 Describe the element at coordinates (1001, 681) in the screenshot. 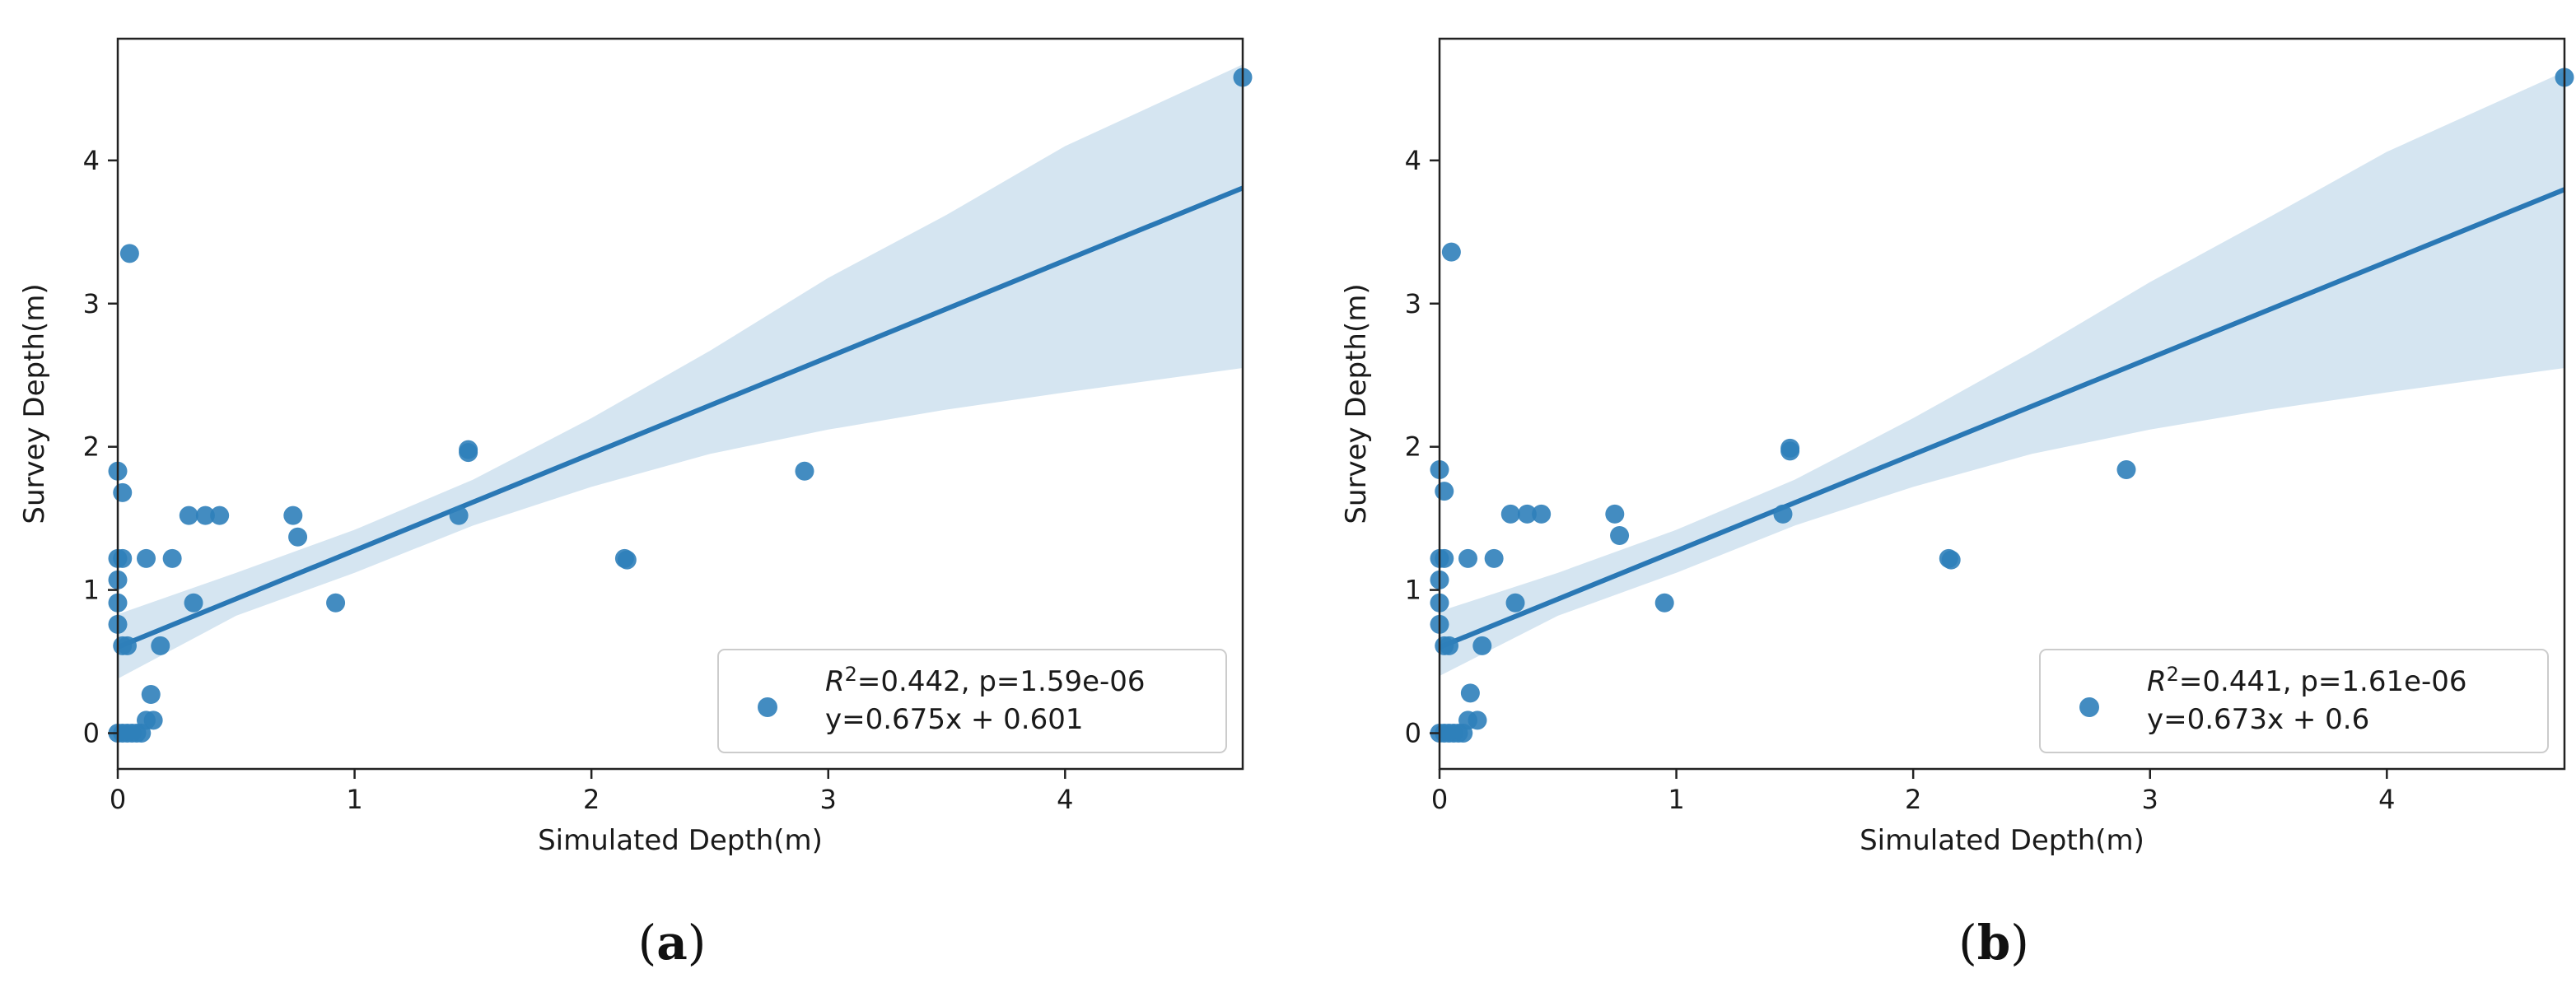

I see `legend-r2-value: =0.442, p=1.59e-06` at that location.